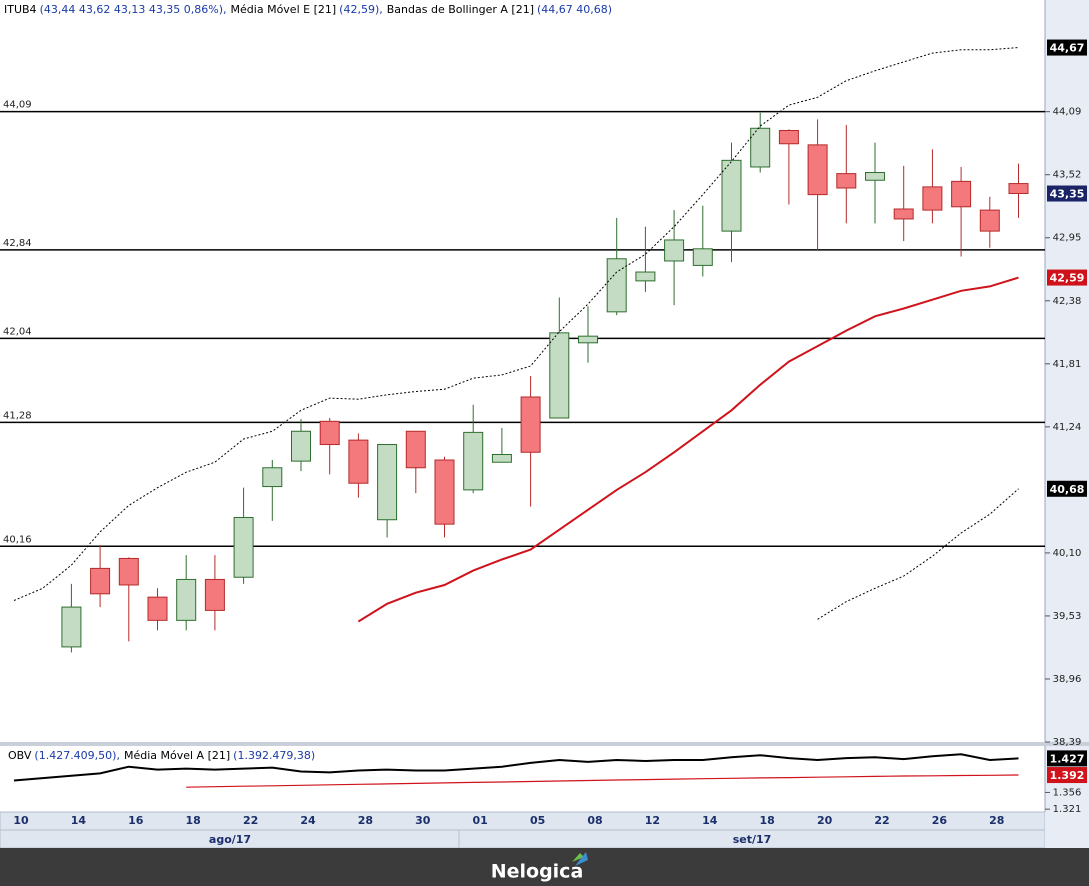 Image resolution: width=1089 pixels, height=886 pixels. I want to click on legend-text: OBV, so click(20, 755).